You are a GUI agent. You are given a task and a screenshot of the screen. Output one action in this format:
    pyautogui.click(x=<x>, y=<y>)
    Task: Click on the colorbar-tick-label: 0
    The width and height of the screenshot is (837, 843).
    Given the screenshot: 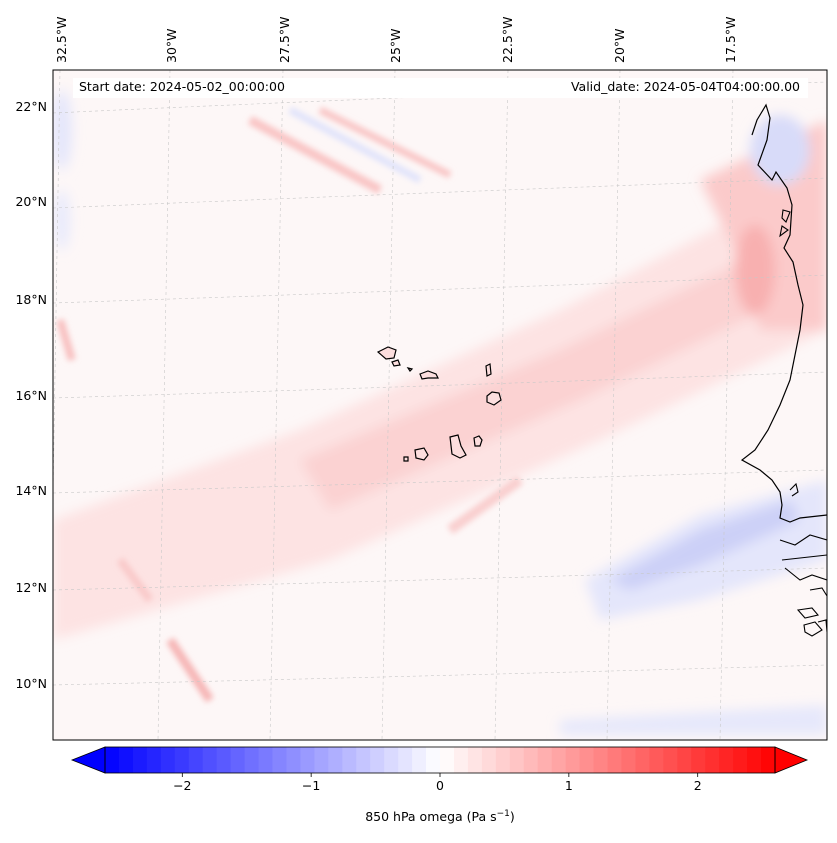 What is the action you would take?
    pyautogui.click(x=440, y=785)
    